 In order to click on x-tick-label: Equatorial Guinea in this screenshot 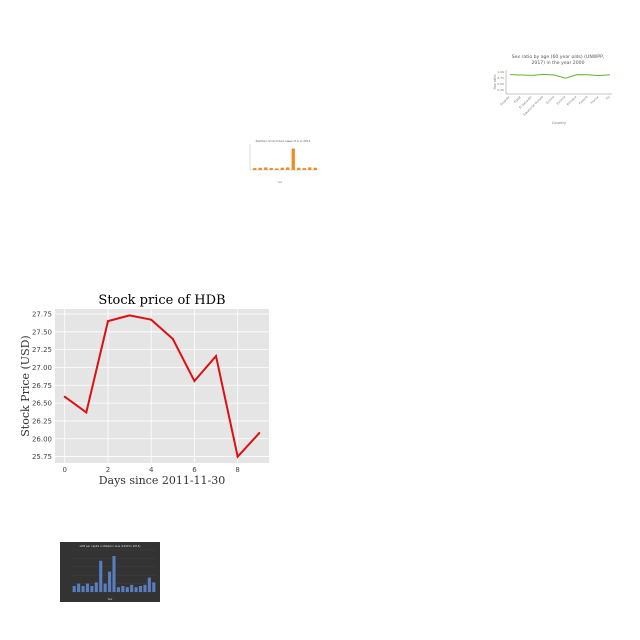, I will do `click(533, 106)`.